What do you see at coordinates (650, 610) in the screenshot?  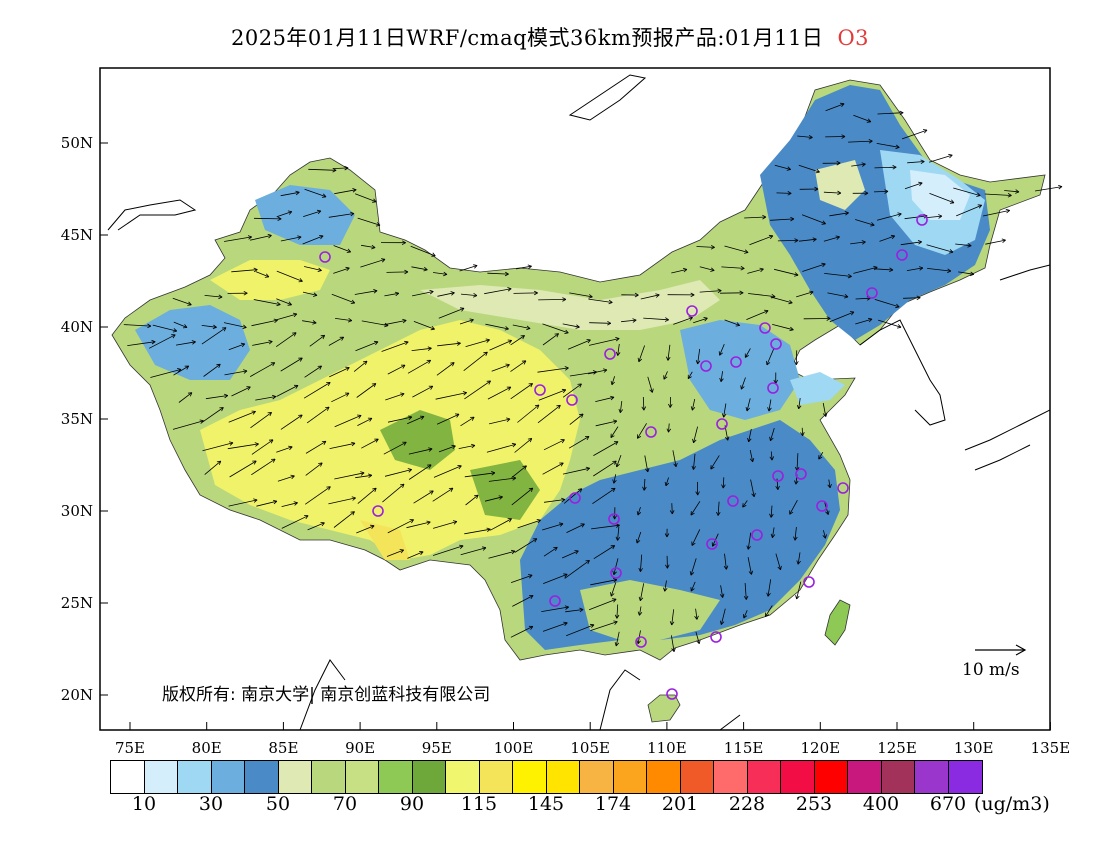 I see `south-china-pale-green` at bounding box center [650, 610].